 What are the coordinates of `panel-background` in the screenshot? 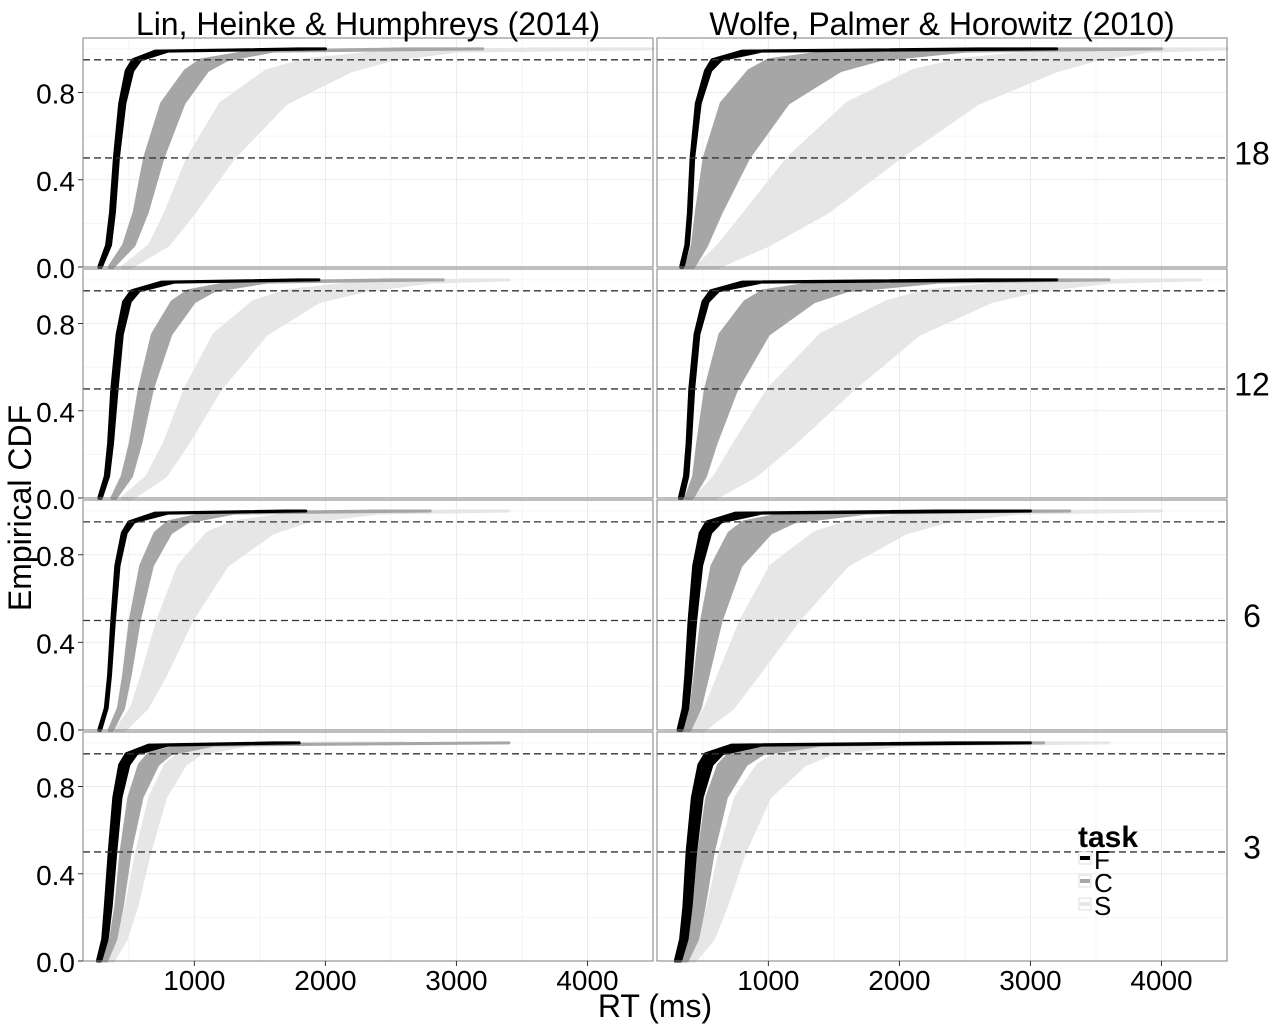 It's located at (942, 846).